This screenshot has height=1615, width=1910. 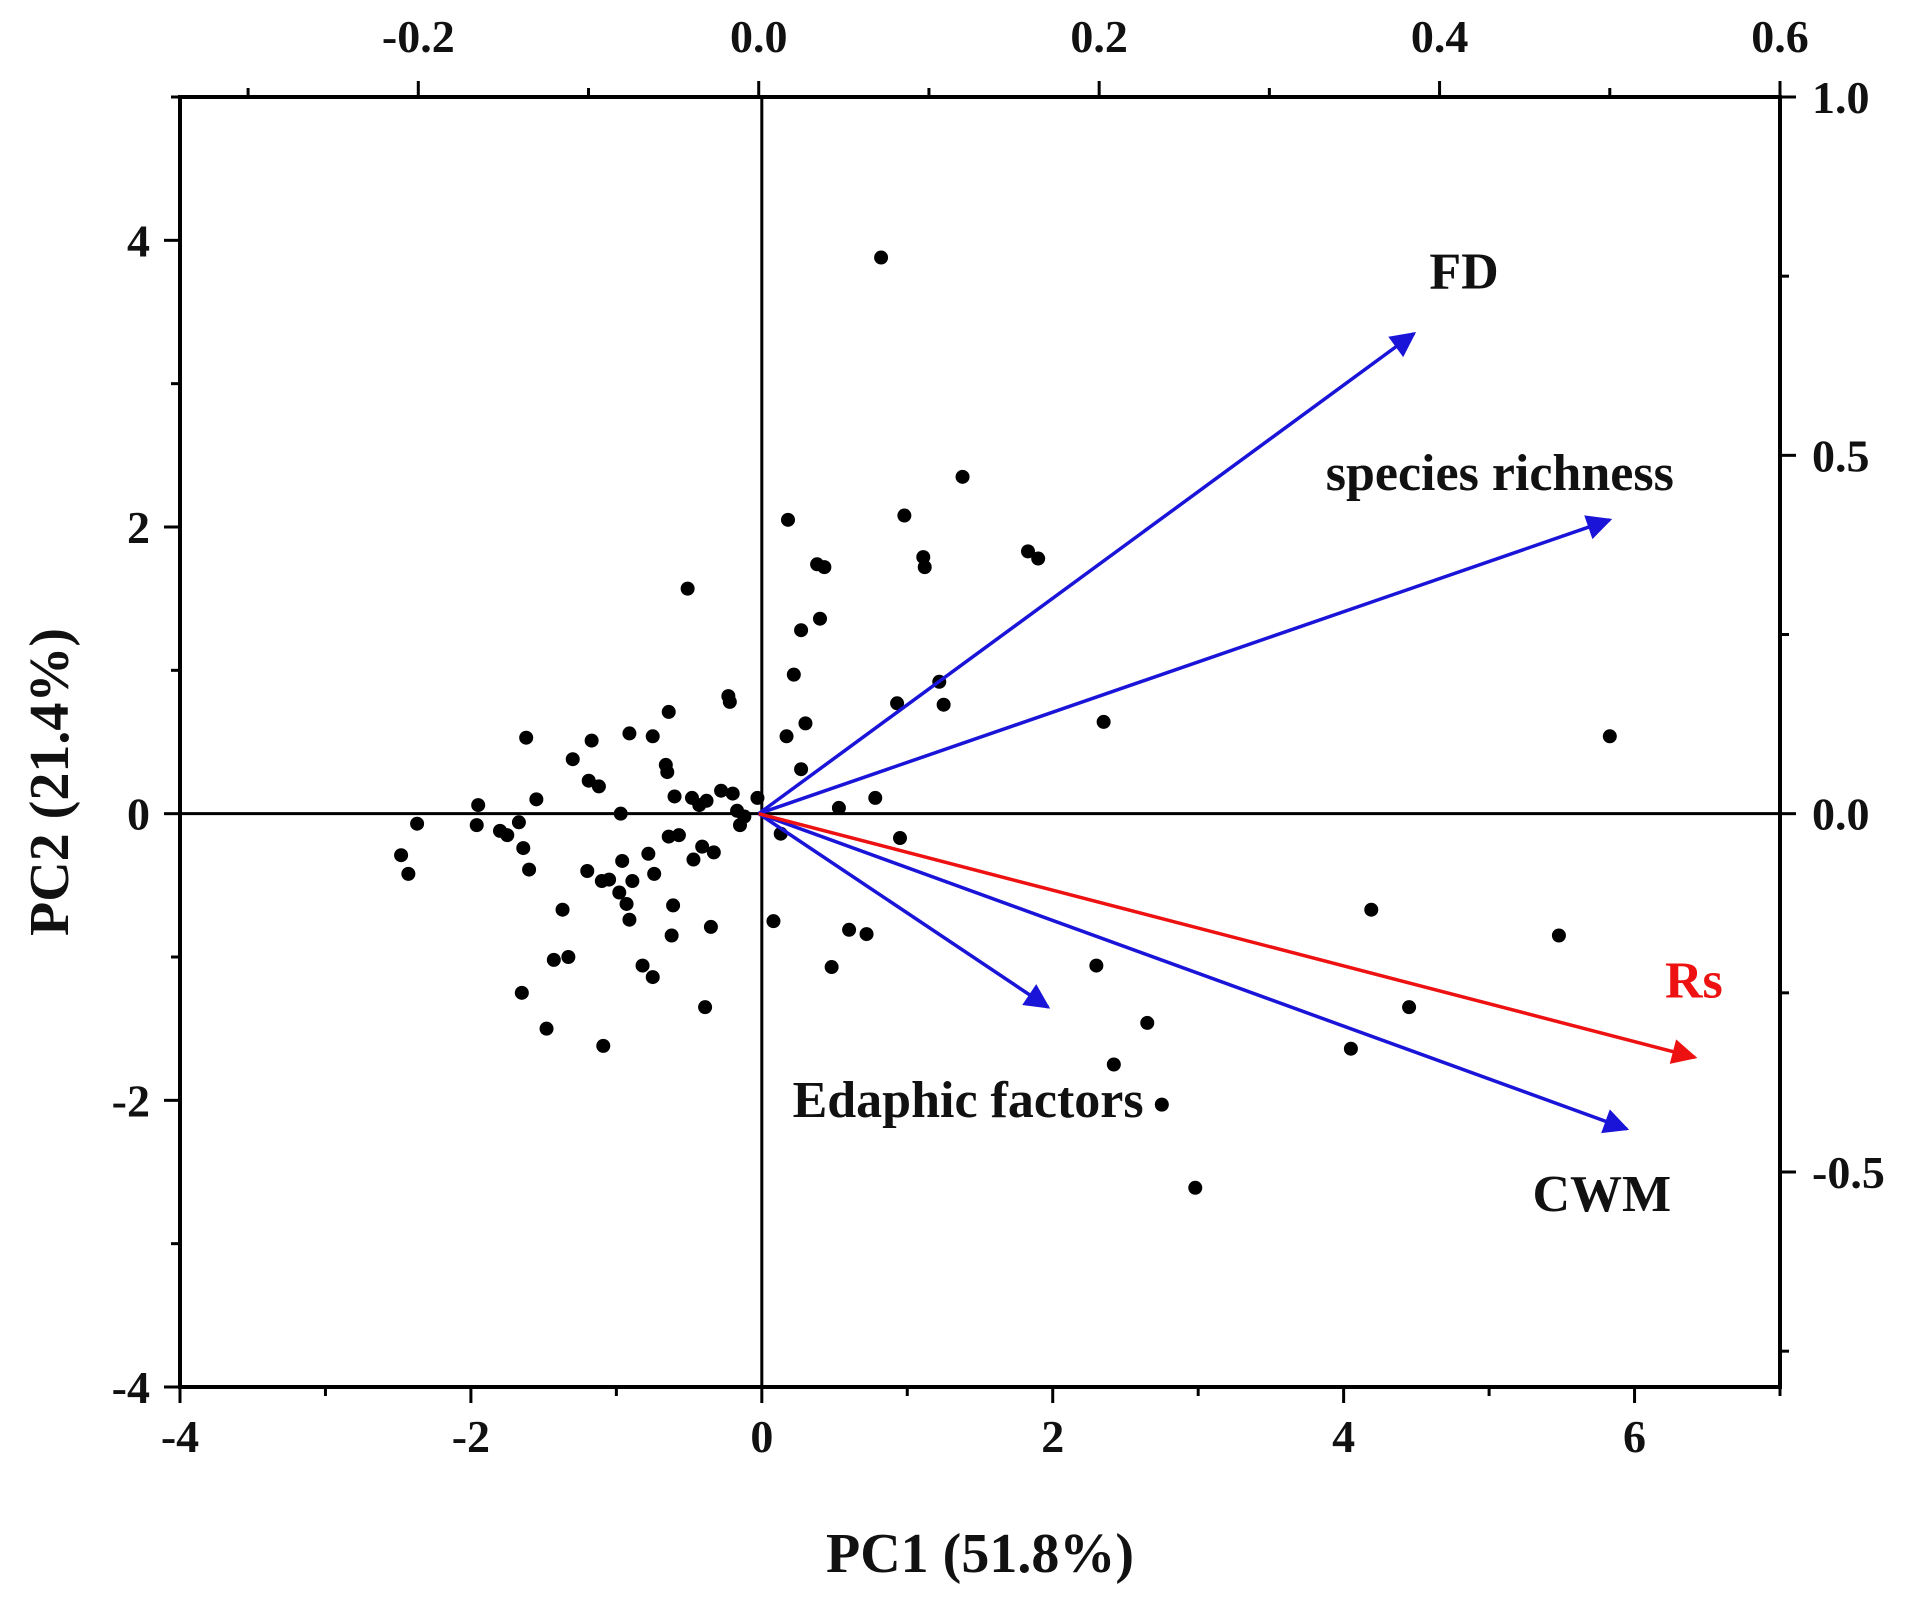 I want to click on vector-species-richness, so click(x=1185, y=665).